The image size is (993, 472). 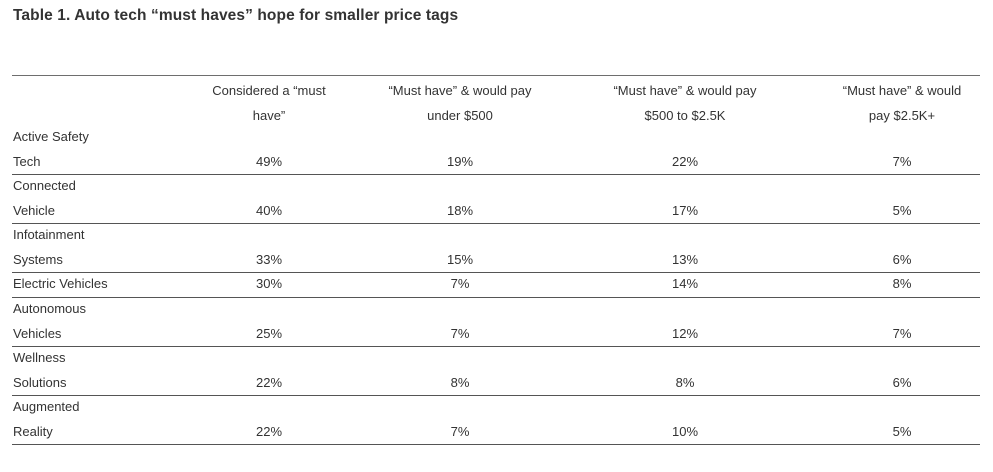 I want to click on table-cell: 18%, so click(x=460, y=210).